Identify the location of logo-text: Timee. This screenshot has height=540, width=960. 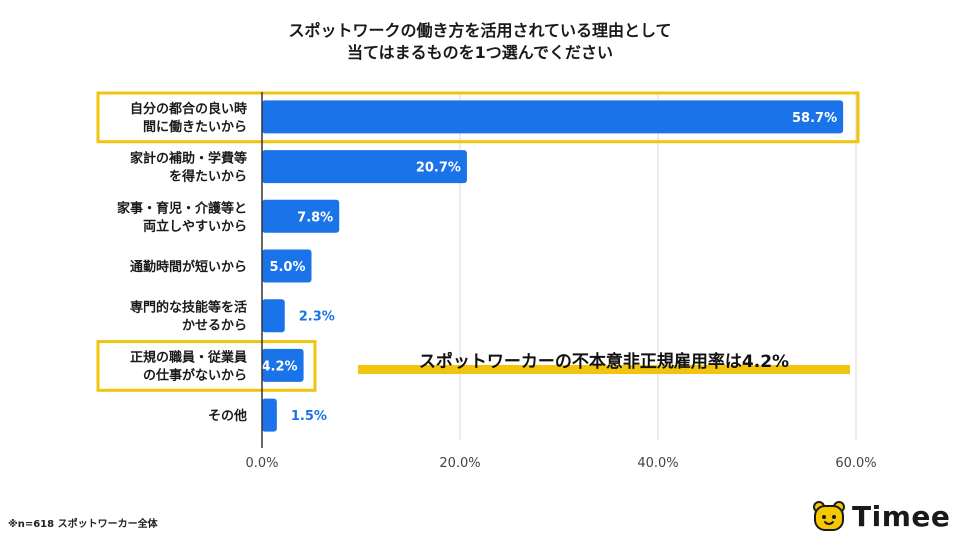
(901, 516).